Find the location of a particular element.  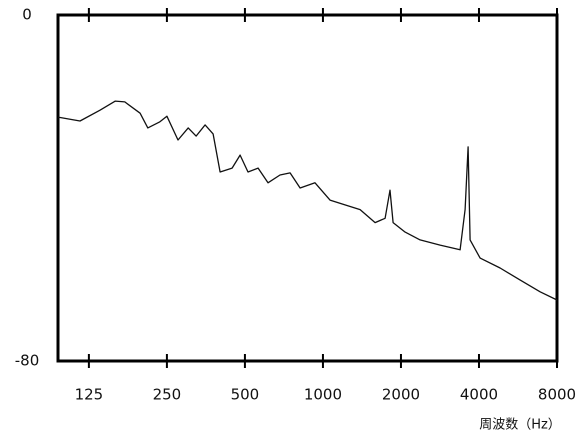

x-tick-label: 1000 is located at coordinates (323, 395).